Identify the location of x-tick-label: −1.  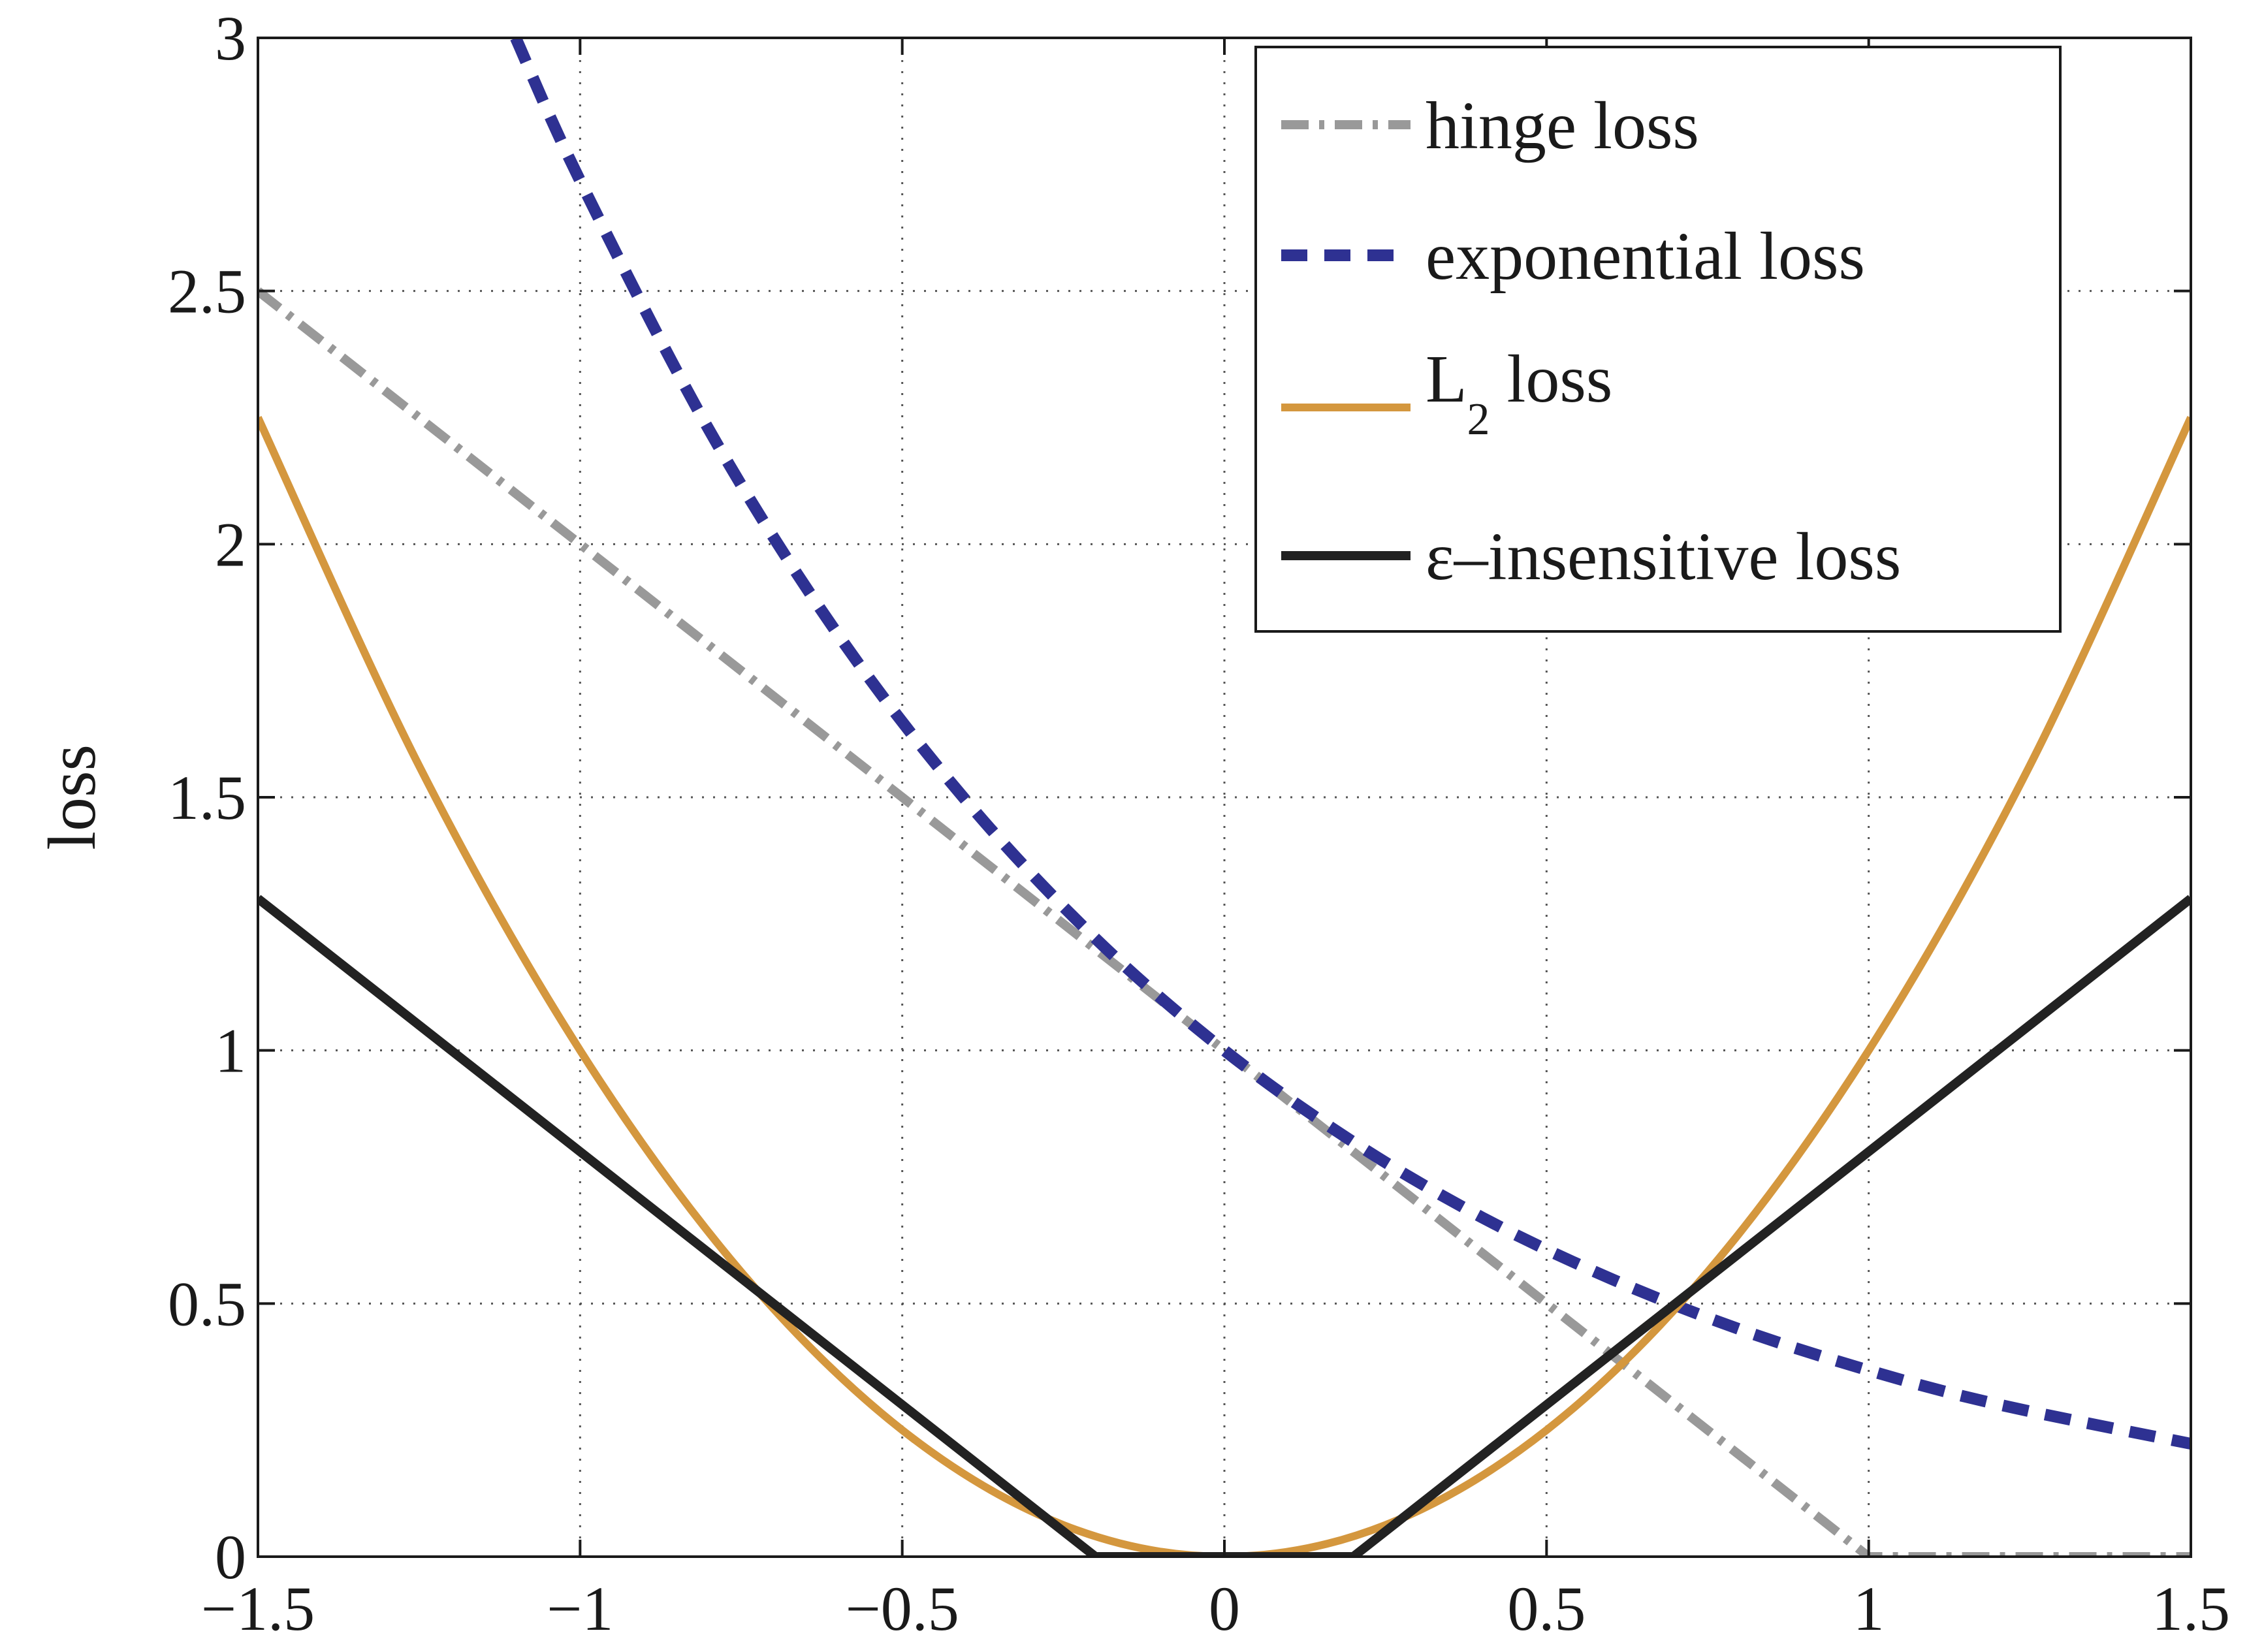
(580, 1609).